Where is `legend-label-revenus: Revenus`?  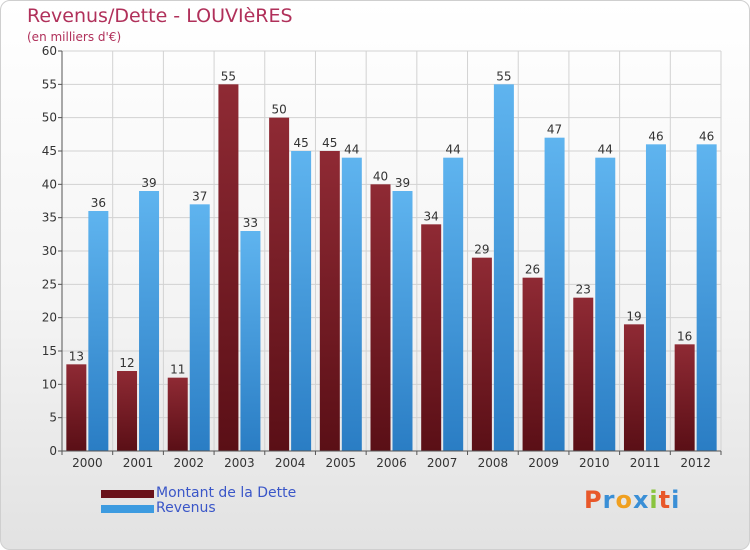
legend-label-revenus: Revenus is located at coordinates (186, 508).